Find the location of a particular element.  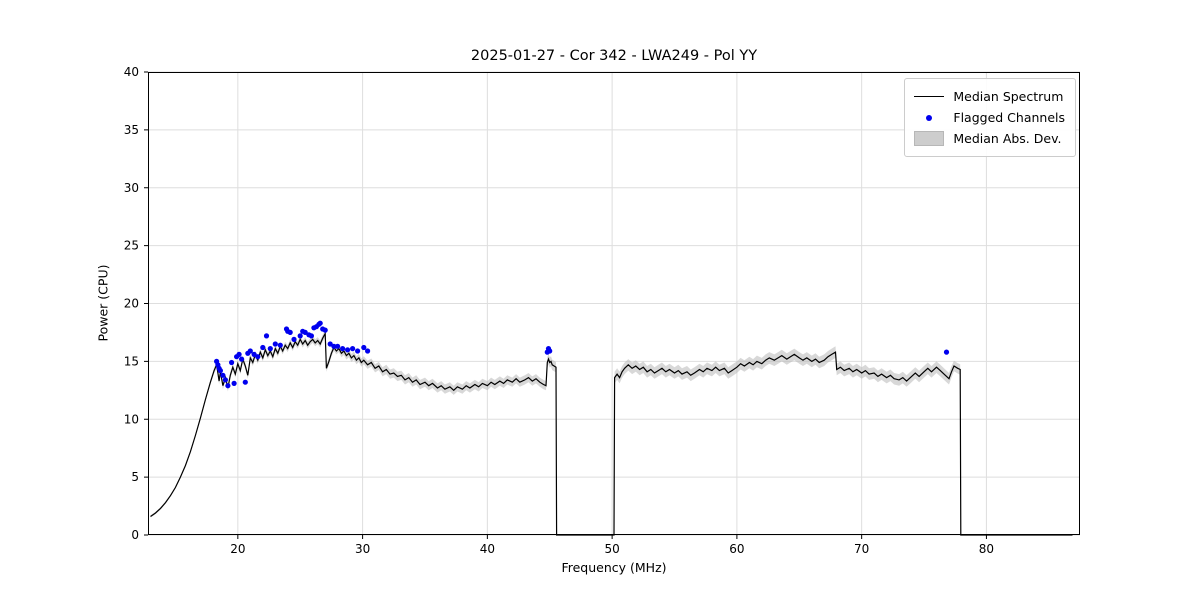

y-tick-label: 25 is located at coordinates (131, 246).